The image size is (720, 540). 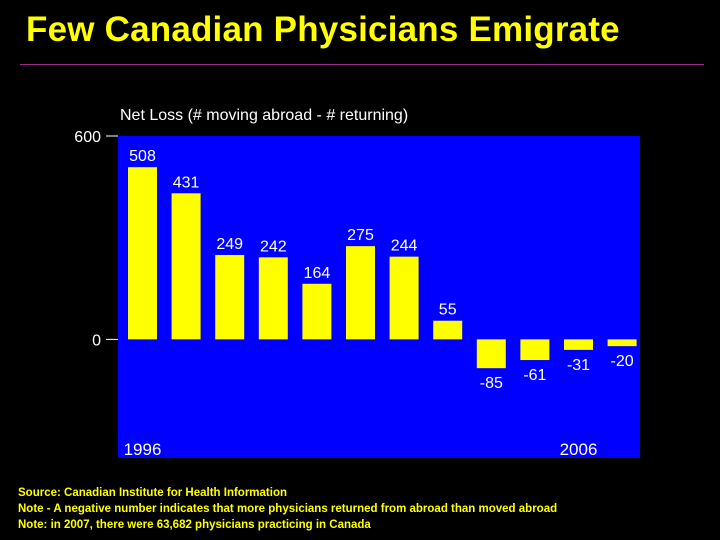 What do you see at coordinates (273, 246) in the screenshot?
I see `bar-value-label: 242` at bounding box center [273, 246].